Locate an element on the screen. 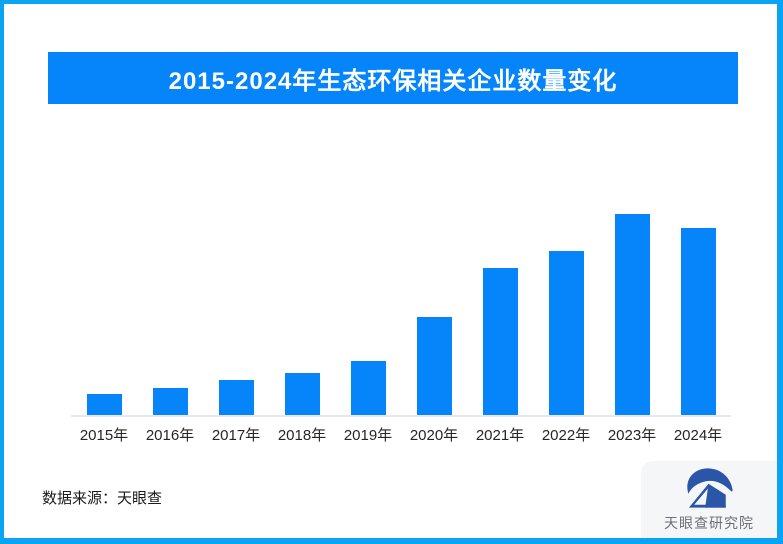  x-axis-label: 2020年 is located at coordinates (434, 435).